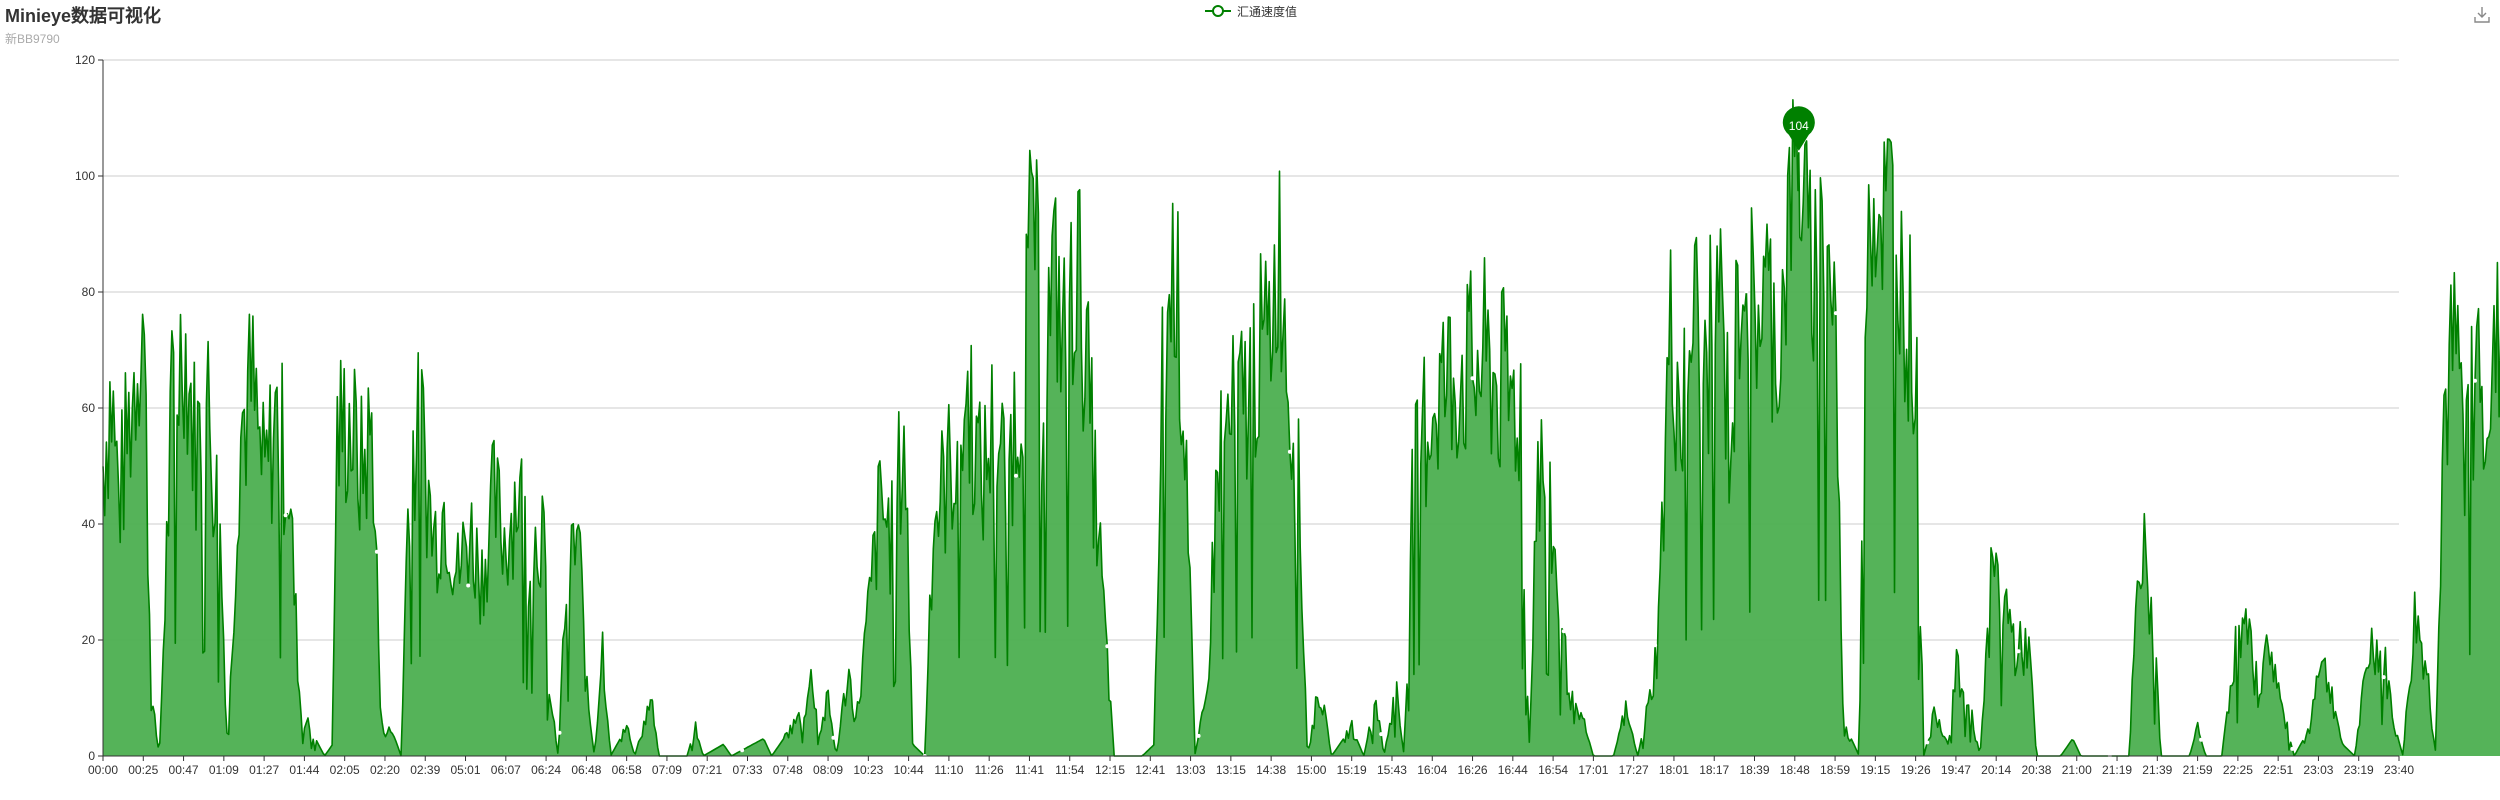  Describe the element at coordinates (1835, 770) in the screenshot. I see `x-tick-label: 18:59` at that location.